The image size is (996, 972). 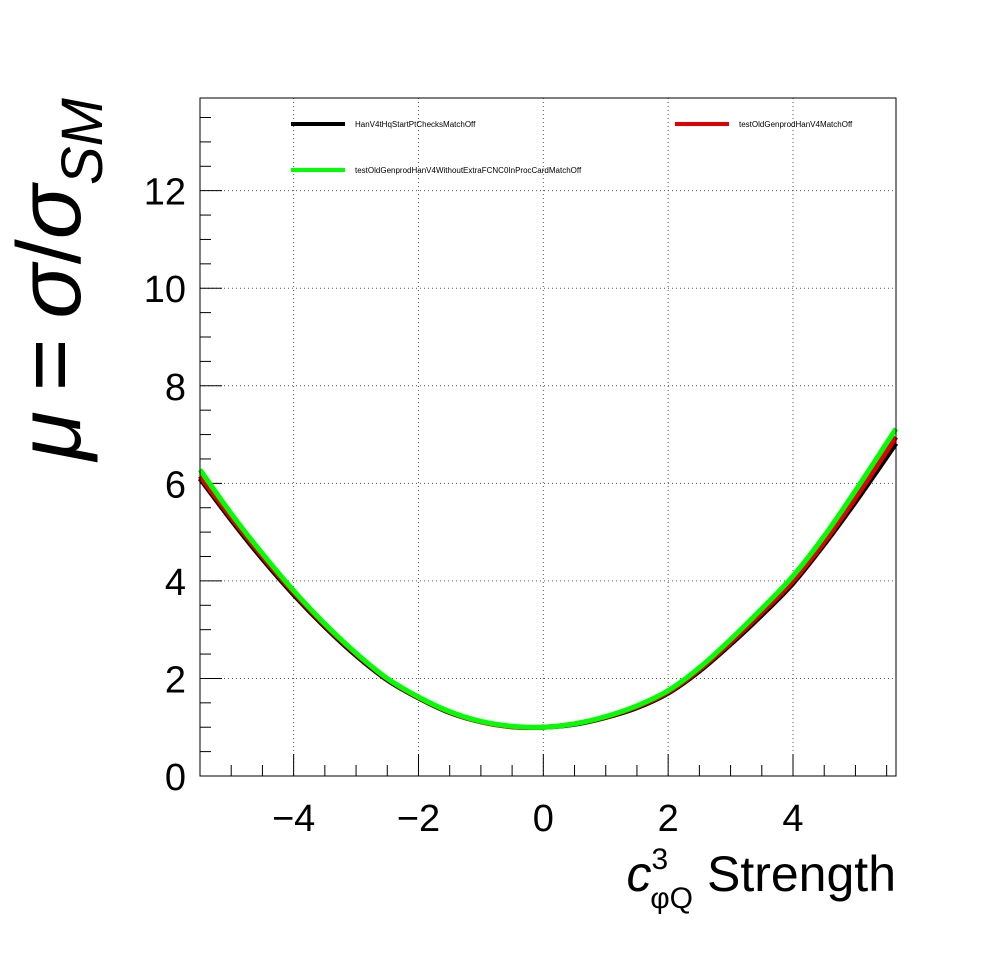 What do you see at coordinates (50, 436) in the screenshot?
I see `y-axis-title-mu: μ` at bounding box center [50, 436].